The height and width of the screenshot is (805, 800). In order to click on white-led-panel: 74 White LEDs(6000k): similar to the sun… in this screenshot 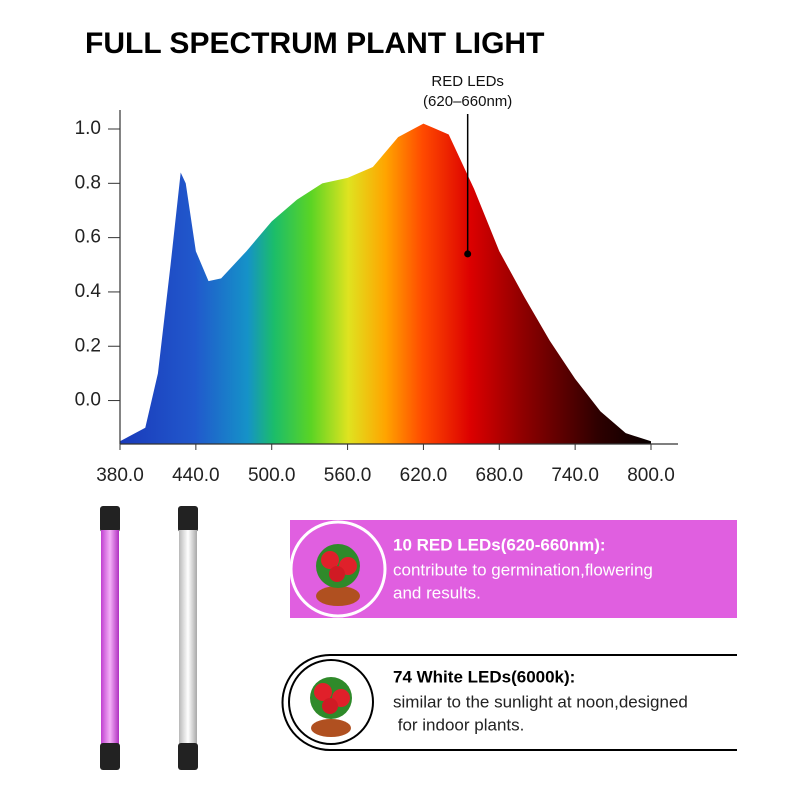, I will do `click(509, 702)`.